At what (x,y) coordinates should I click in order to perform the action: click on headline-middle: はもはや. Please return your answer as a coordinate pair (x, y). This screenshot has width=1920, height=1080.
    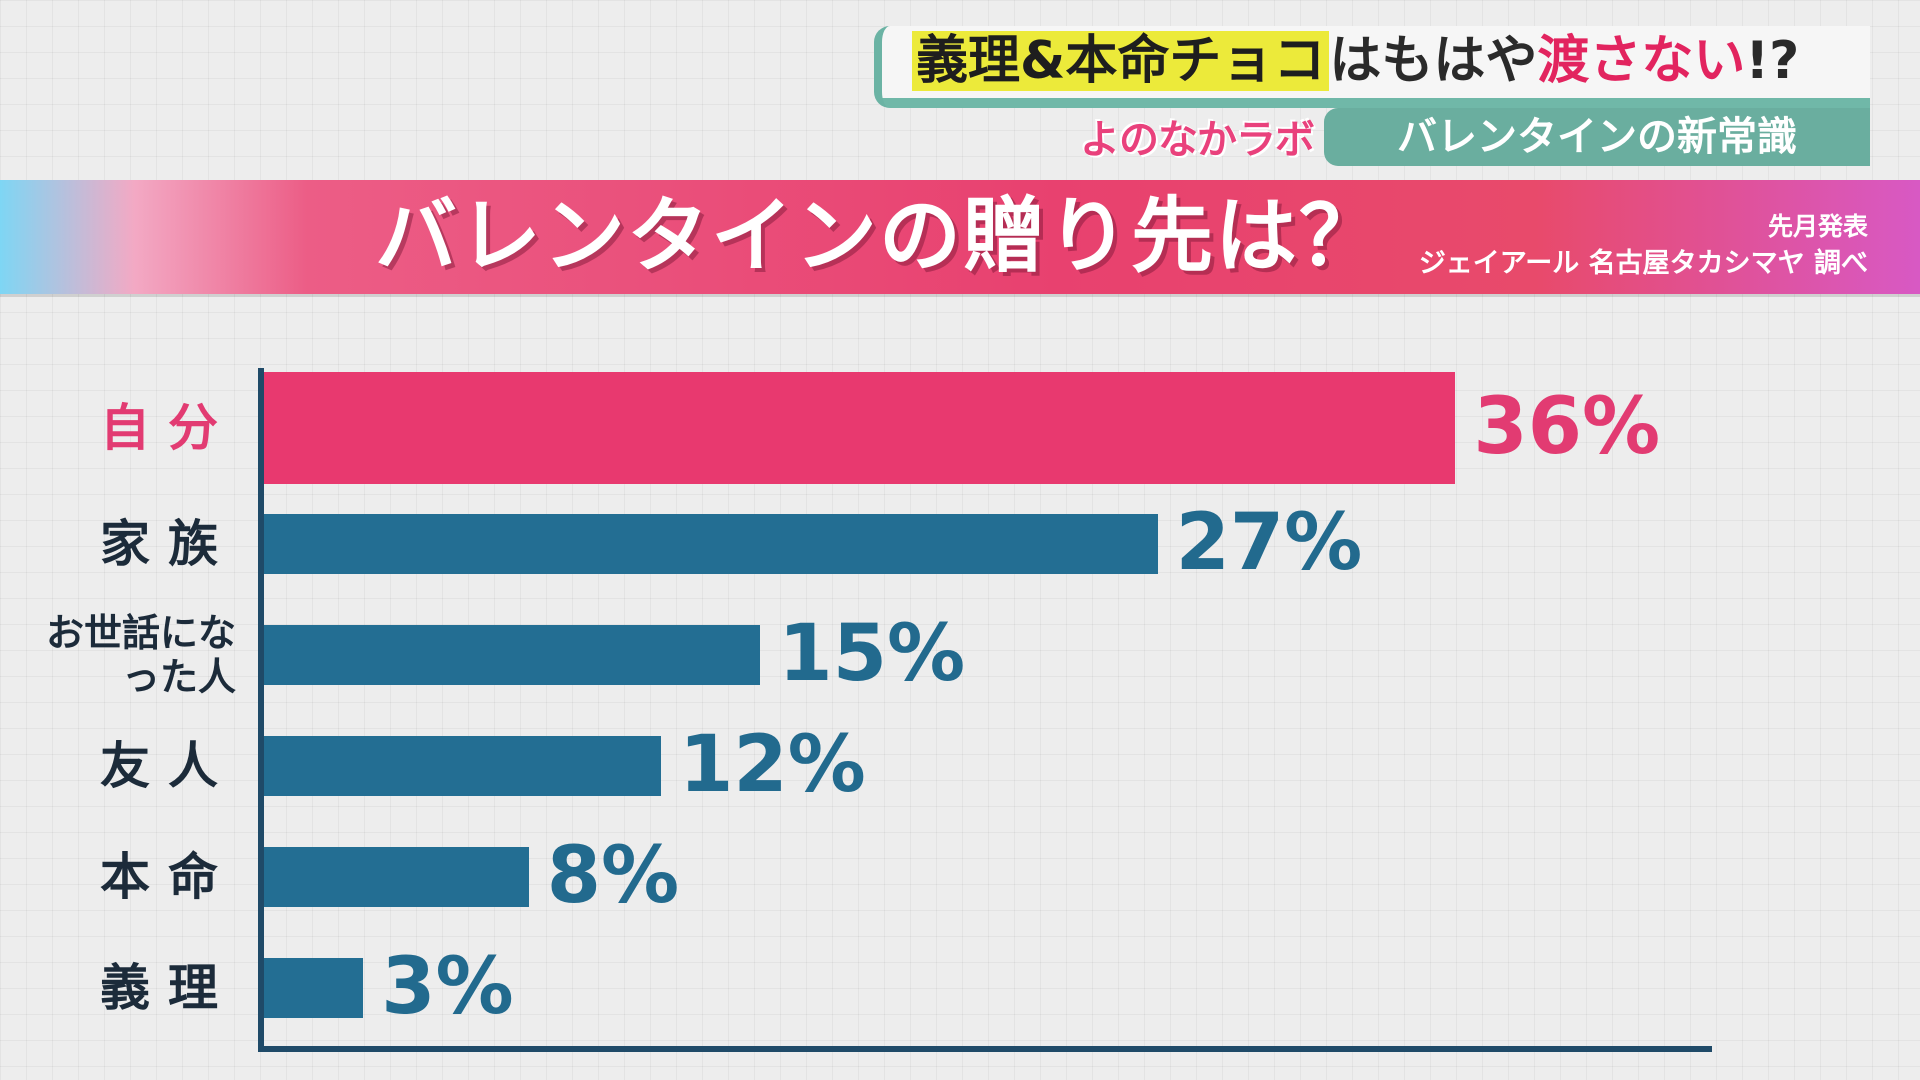
    Looking at the image, I should click on (1433, 61).